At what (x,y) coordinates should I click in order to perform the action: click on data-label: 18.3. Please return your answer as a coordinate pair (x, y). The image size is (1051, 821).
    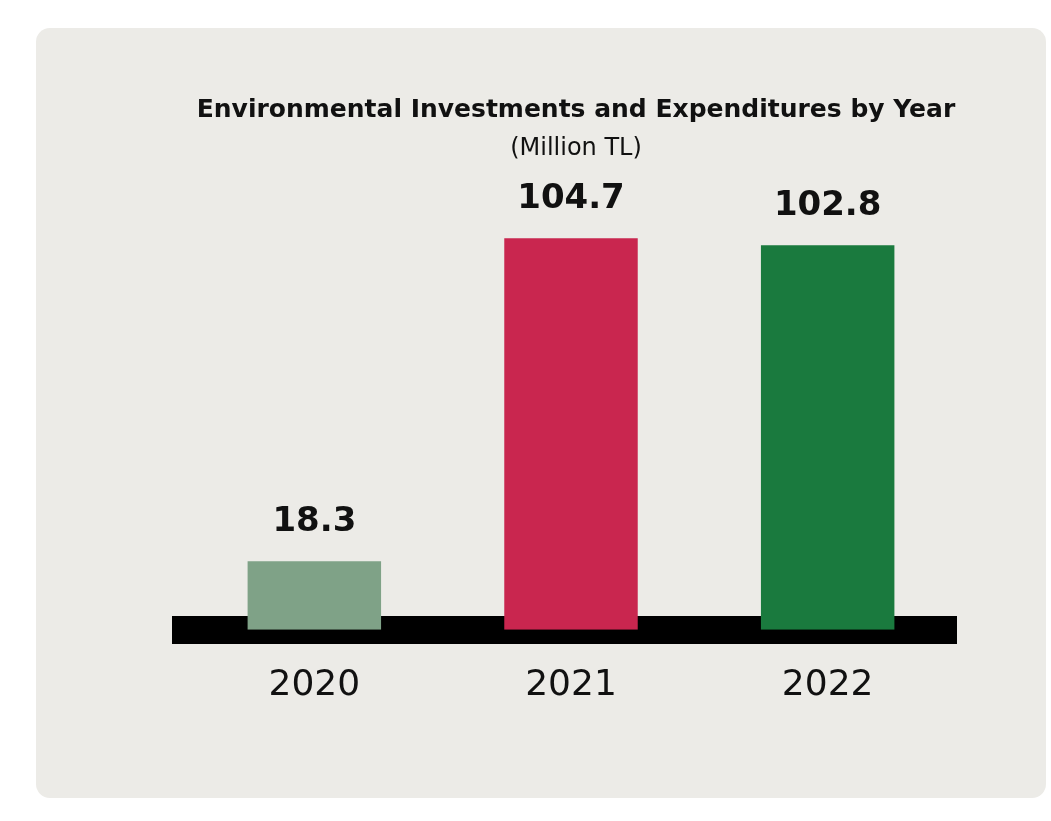
    Looking at the image, I should click on (314, 519).